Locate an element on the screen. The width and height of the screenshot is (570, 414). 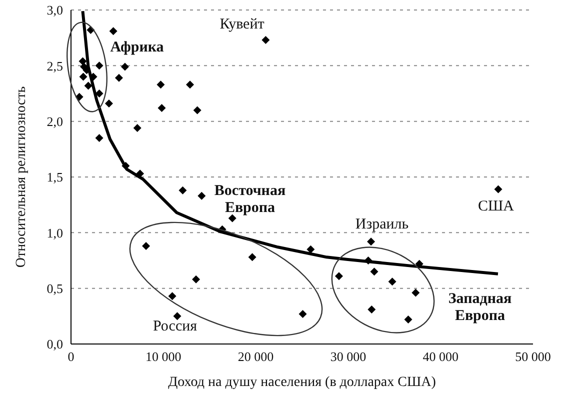
y-tick-label: 2,0 is located at coordinates (54, 121).